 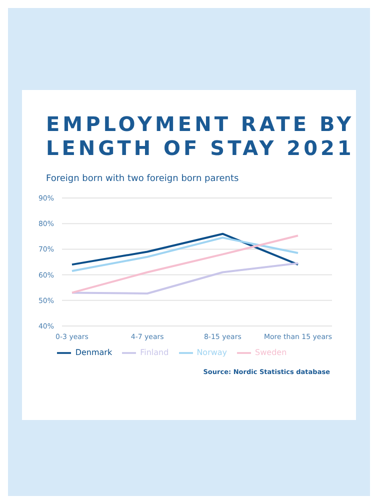 I want to click on legend-label: Sweden, so click(x=271, y=353).